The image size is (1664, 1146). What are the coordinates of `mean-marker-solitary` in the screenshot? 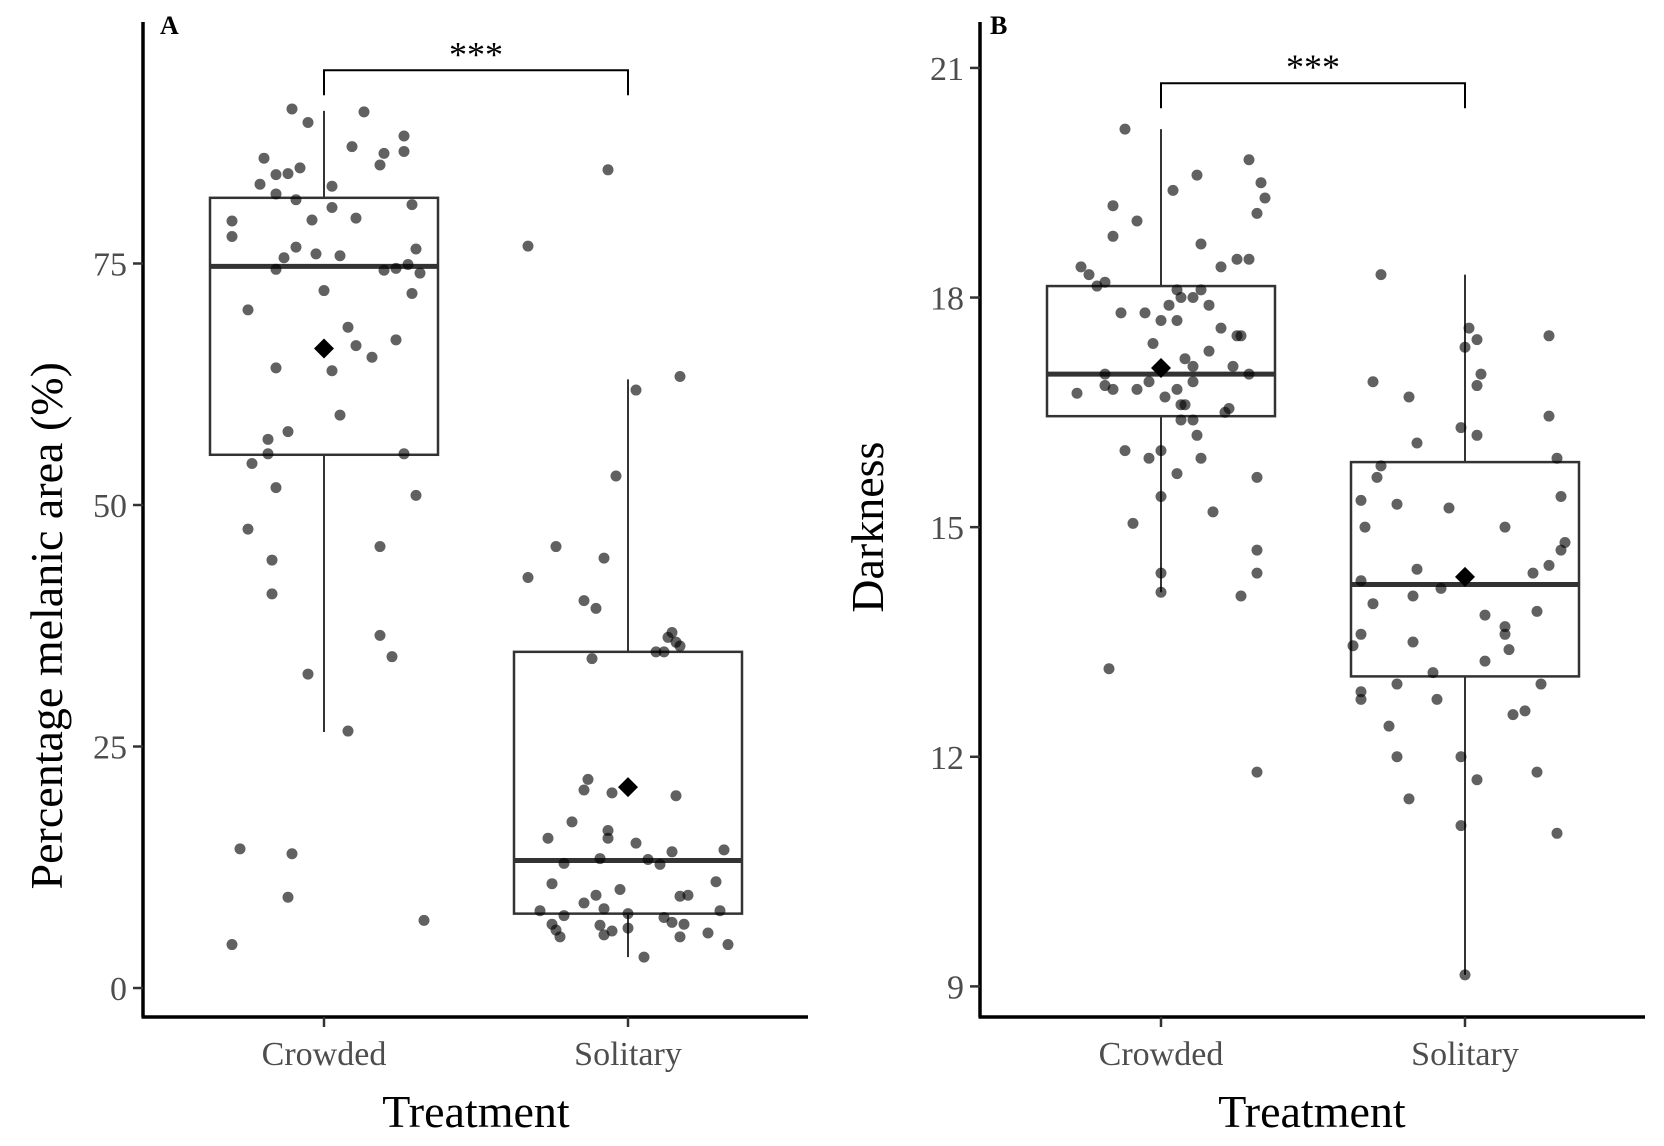 It's located at (628, 787).